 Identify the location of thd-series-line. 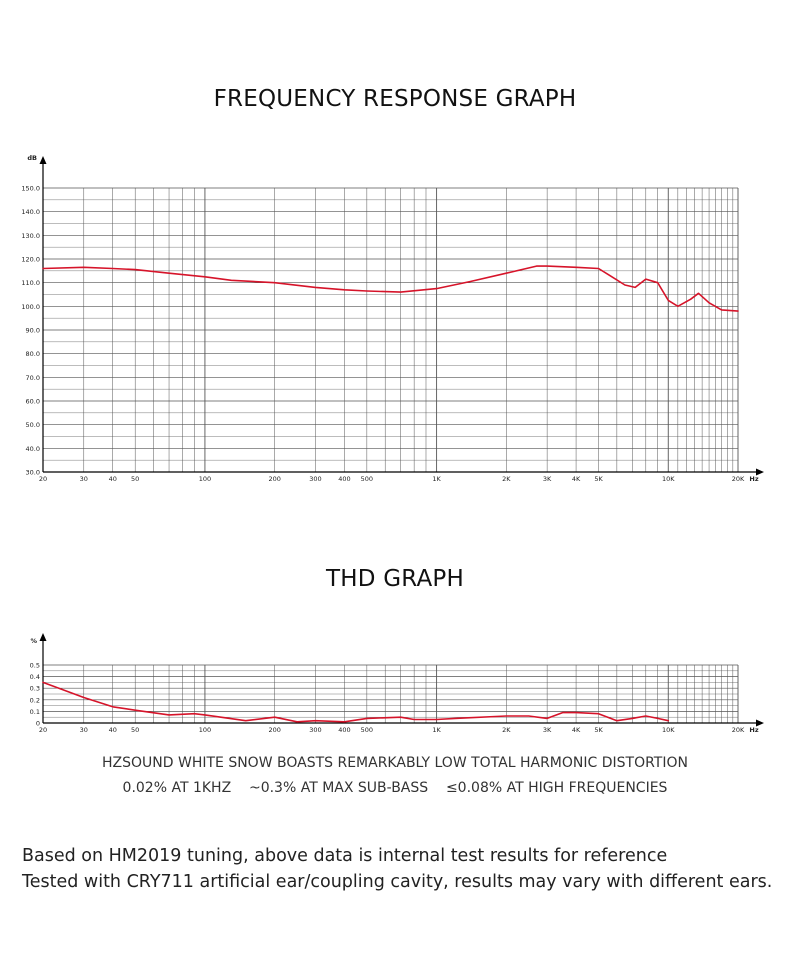
(356, 702).